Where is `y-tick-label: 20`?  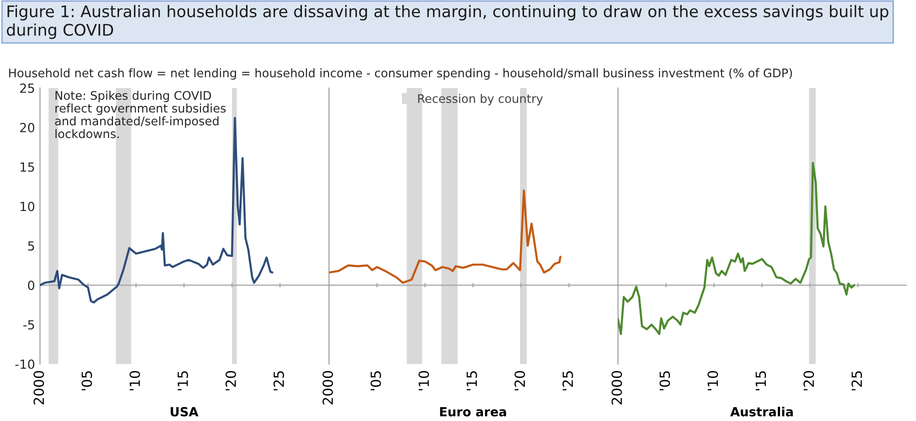
y-tick-label: 20 is located at coordinates (27, 127).